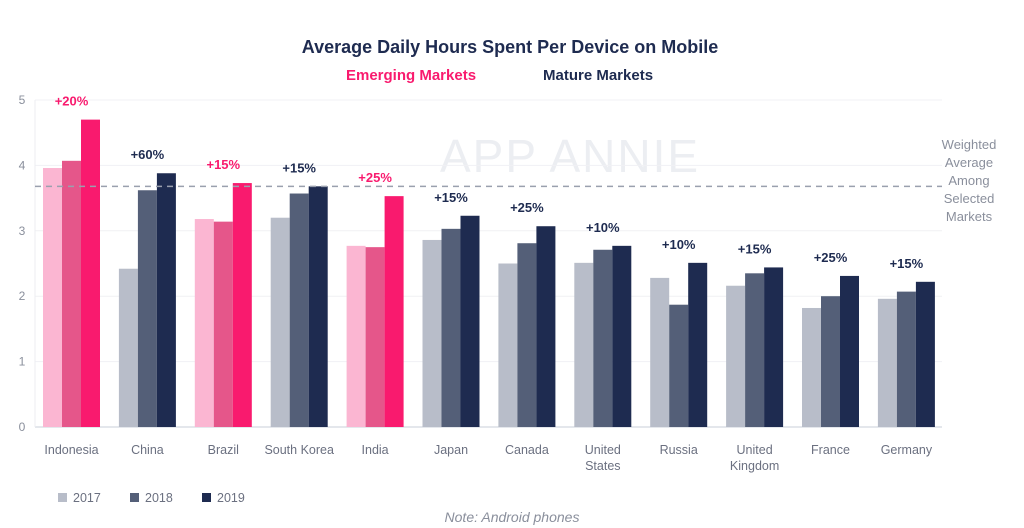  I want to click on x-tick-label: India, so click(375, 450).